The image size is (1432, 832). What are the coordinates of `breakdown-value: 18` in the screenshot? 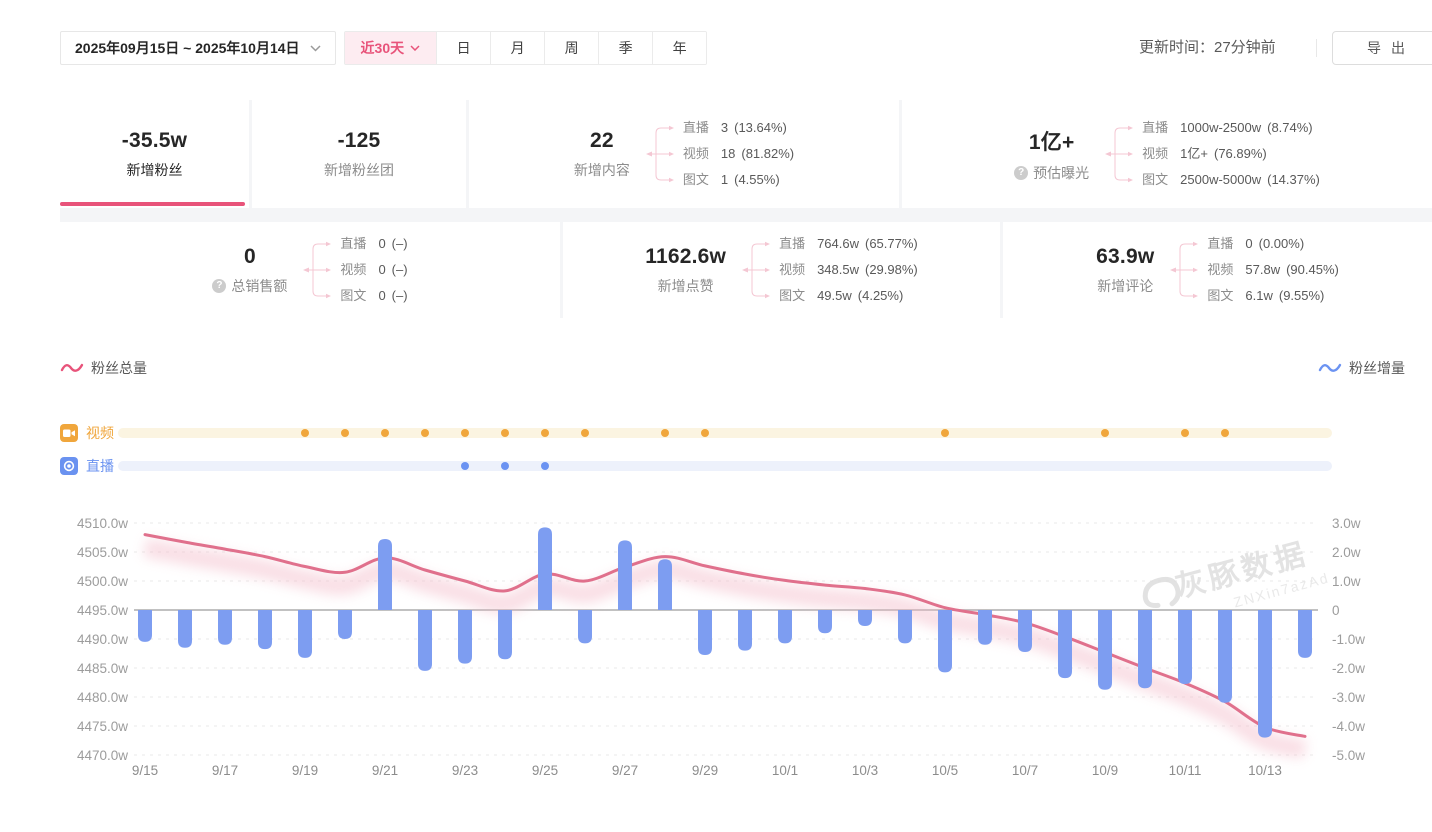 It's located at (728, 153).